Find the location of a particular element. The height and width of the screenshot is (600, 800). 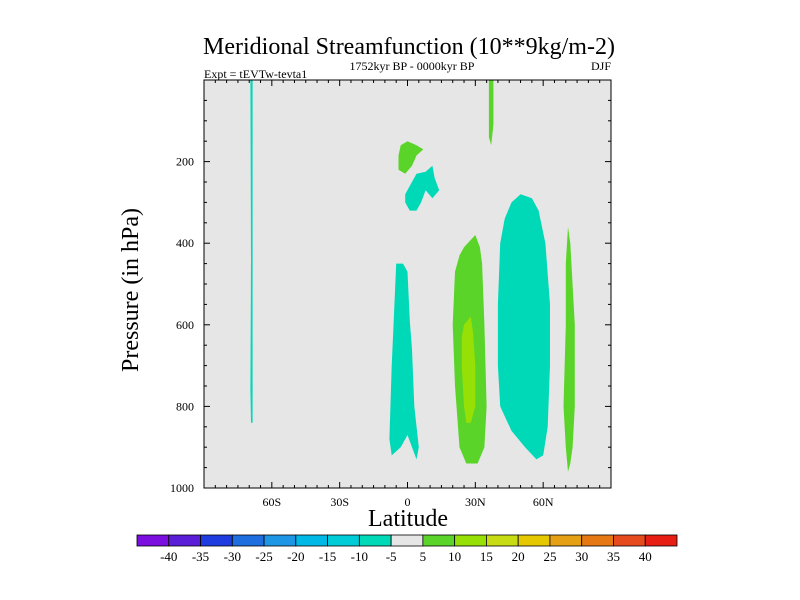

colorbar-label: -30 is located at coordinates (232, 556).